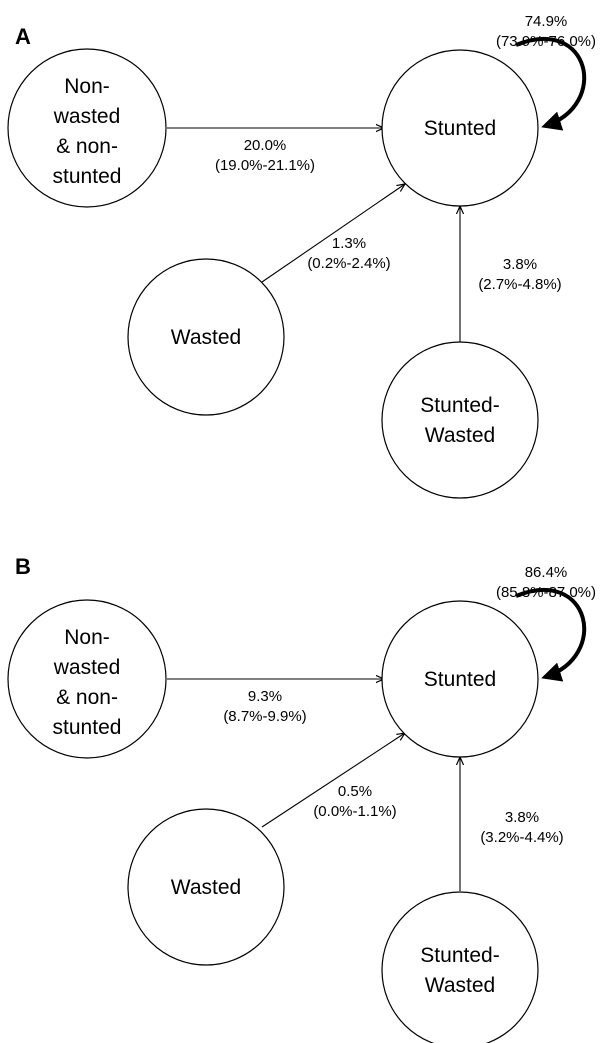 Image resolution: width=607 pixels, height=1043 pixels. I want to click on edge-label-ci: (3.2%-4.4%), so click(521, 837).